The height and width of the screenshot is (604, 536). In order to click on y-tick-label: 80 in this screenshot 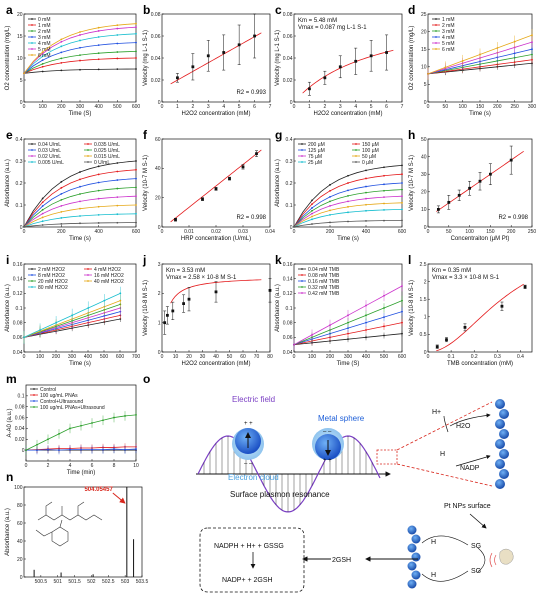, I will do `click(20, 506)`.